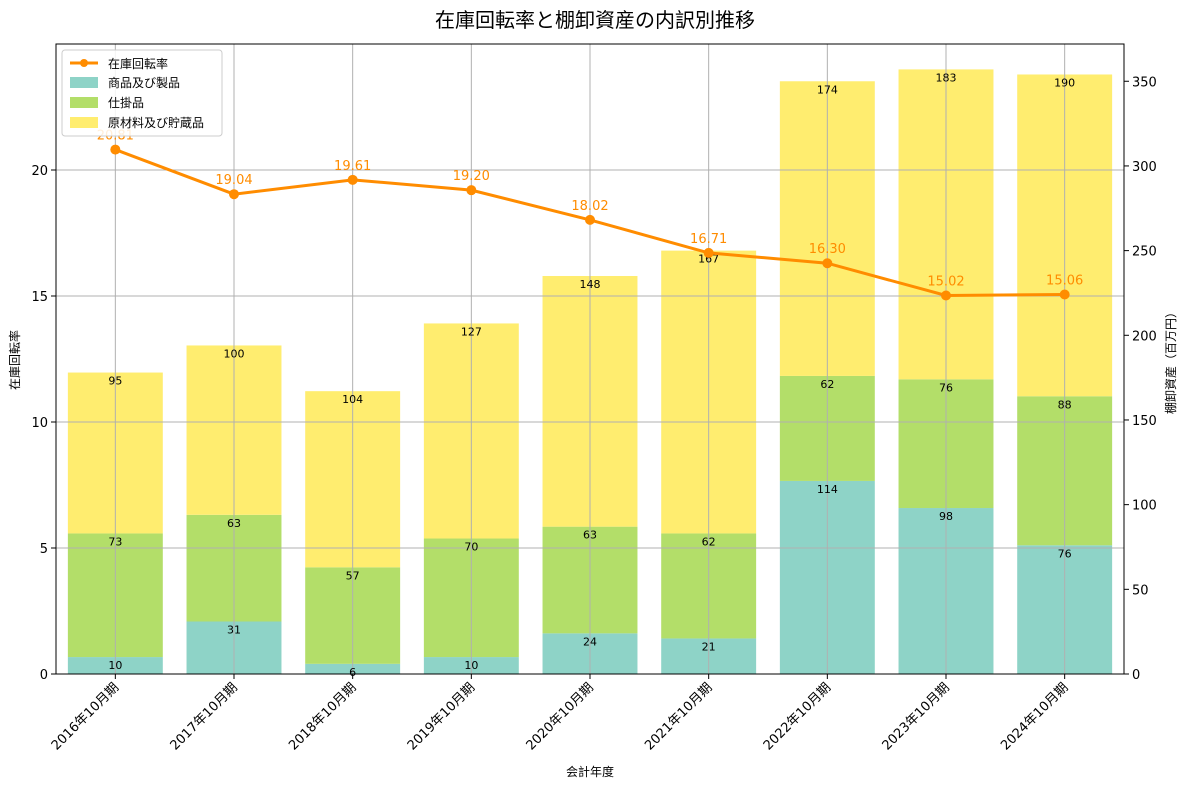 The height and width of the screenshot is (793, 1190). What do you see at coordinates (827, 249) in the screenshot?
I see `turnover-value-label: 16.30` at bounding box center [827, 249].